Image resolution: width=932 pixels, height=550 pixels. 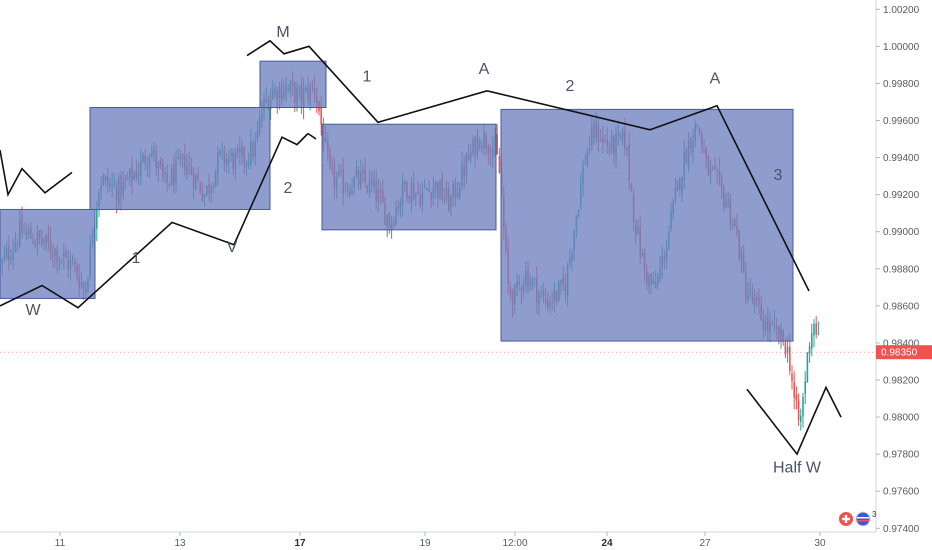 I want to click on y-tick: 0.97800, so click(x=898, y=455).